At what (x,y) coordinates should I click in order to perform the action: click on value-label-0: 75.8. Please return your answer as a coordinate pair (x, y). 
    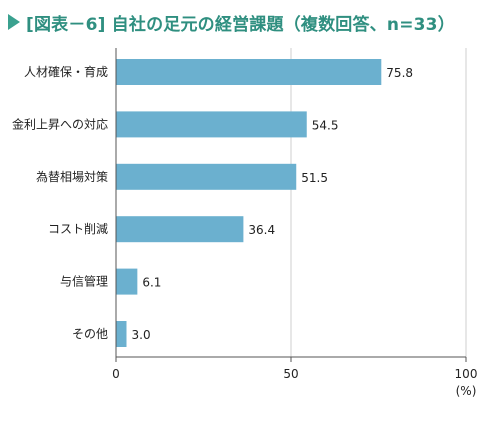
    Looking at the image, I should click on (399, 73).